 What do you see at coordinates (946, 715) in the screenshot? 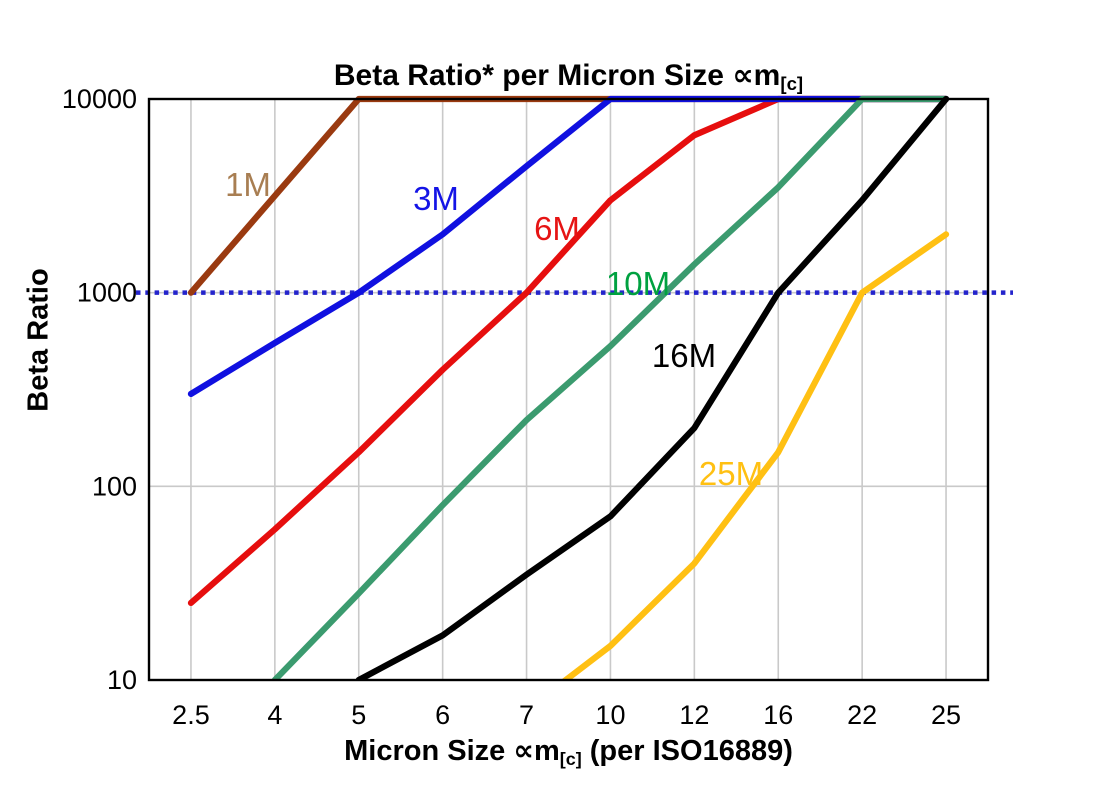
I see `x-tick-label: 25` at bounding box center [946, 715].